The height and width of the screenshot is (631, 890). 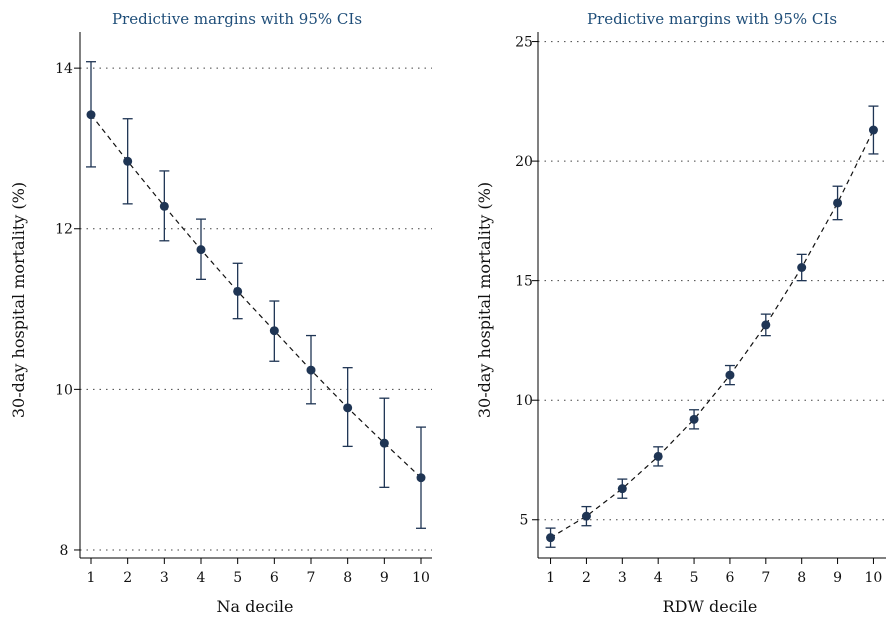 I want to click on y-tick-label: 14, so click(x=64, y=69).